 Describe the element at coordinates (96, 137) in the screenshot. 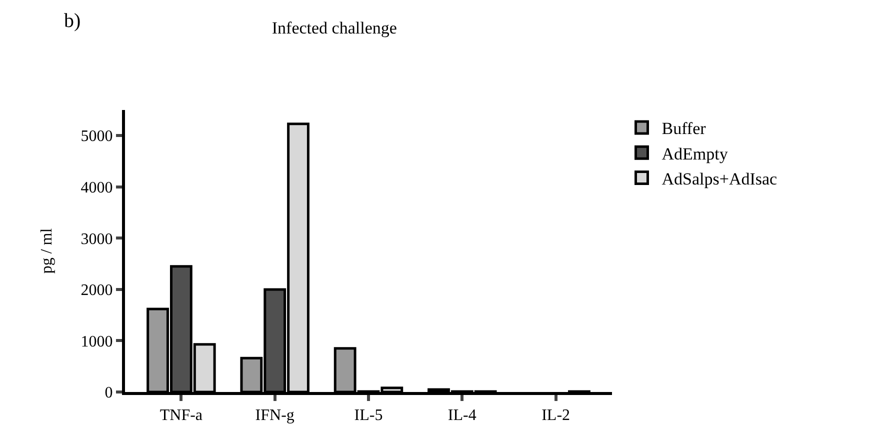

I see `y-tick-label: 5000` at that location.